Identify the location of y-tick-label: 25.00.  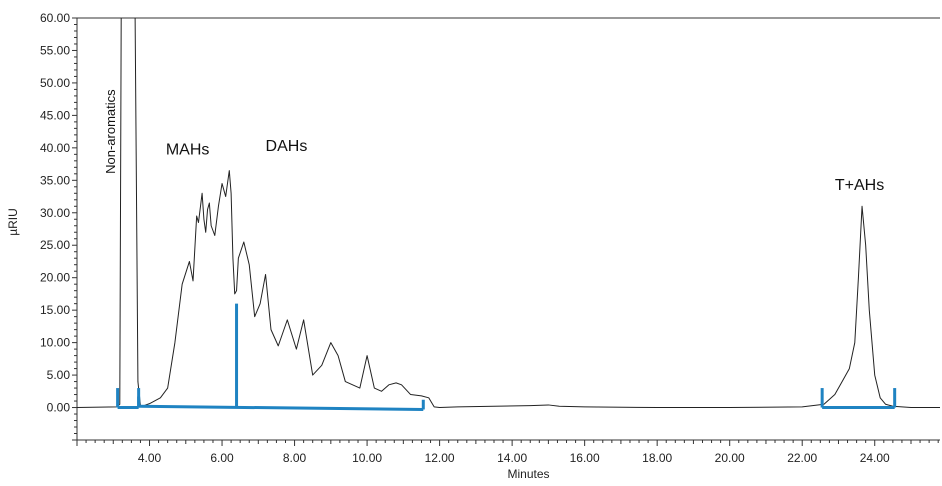
(55, 245).